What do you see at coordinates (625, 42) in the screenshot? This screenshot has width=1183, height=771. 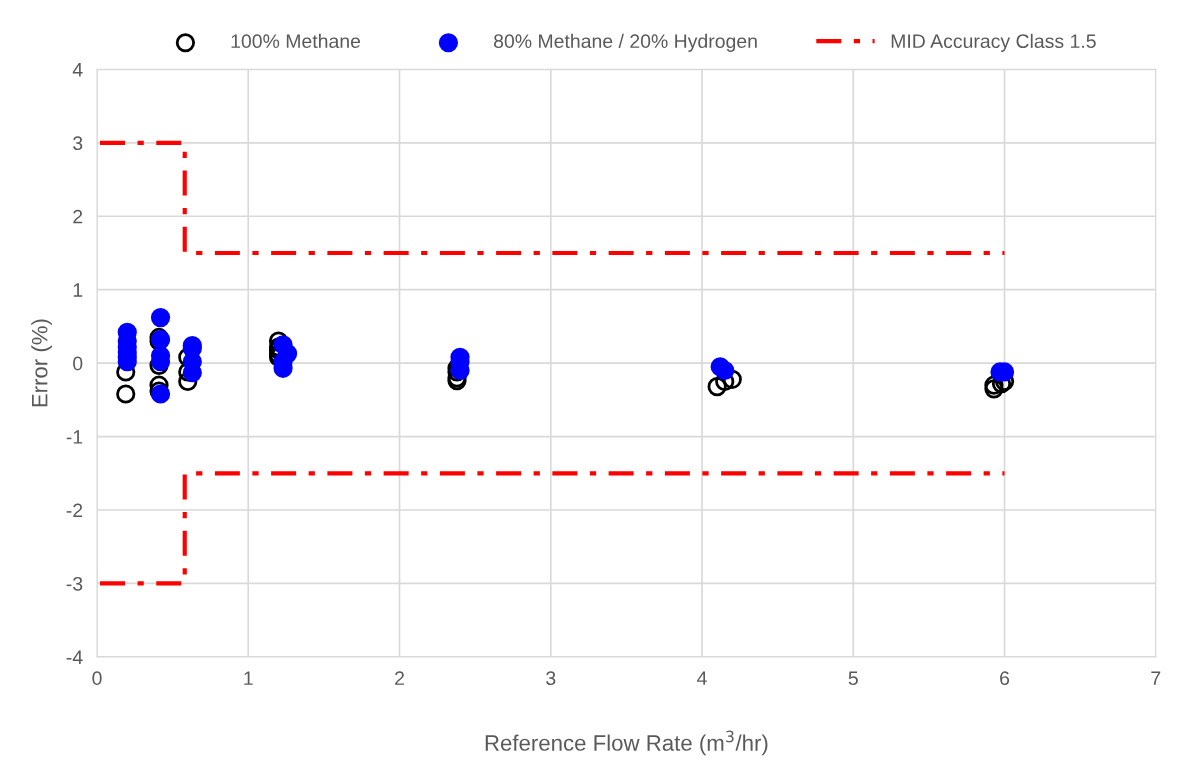 I see `legend-label: 80% Methane / 20% Hydrogen` at bounding box center [625, 42].